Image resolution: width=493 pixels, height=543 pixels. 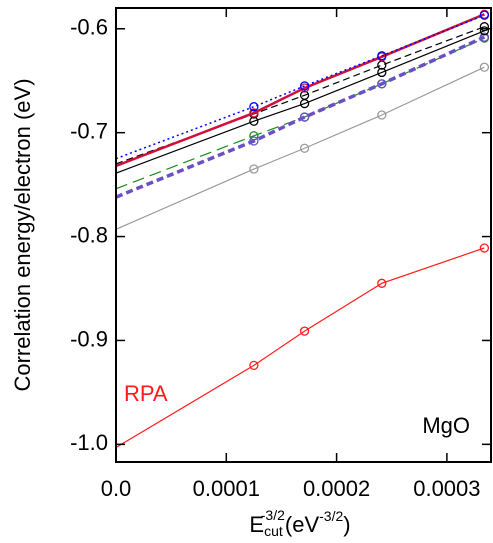 I want to click on x-label-sub: cut, so click(x=273, y=531).